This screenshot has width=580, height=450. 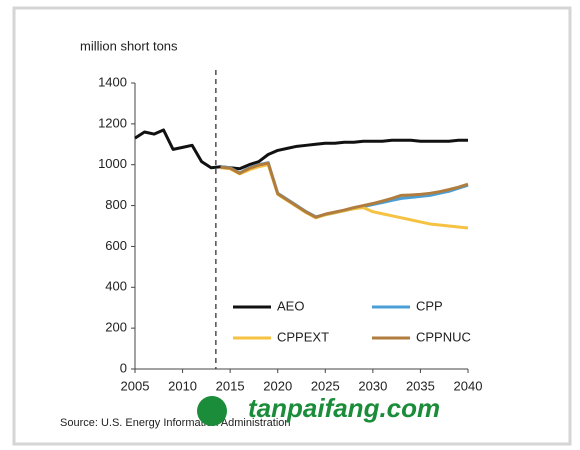 What do you see at coordinates (290, 305) in the screenshot?
I see `legend-label: AEO` at bounding box center [290, 305].